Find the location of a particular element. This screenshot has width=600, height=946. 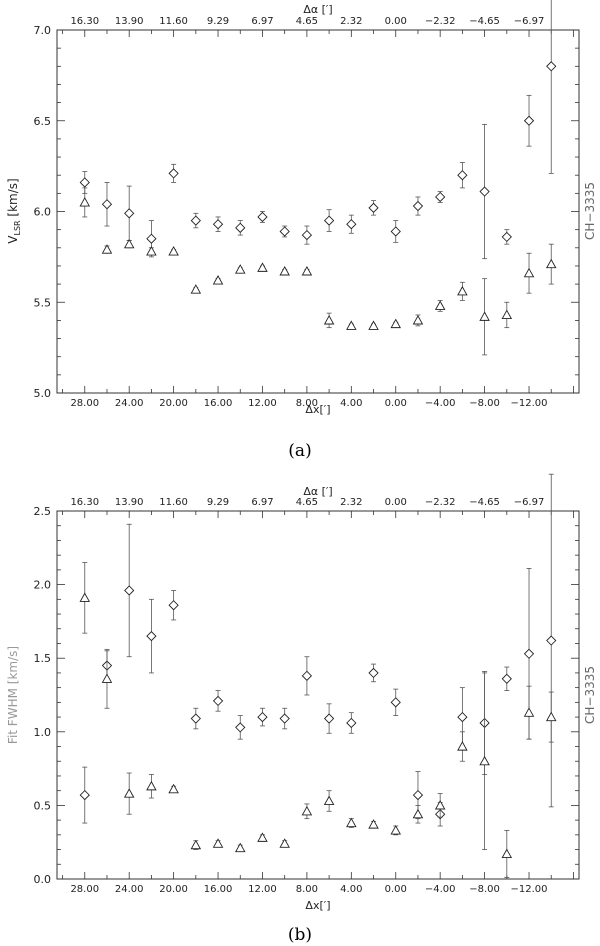

top-tick-label: −2.32 is located at coordinates (440, 21).